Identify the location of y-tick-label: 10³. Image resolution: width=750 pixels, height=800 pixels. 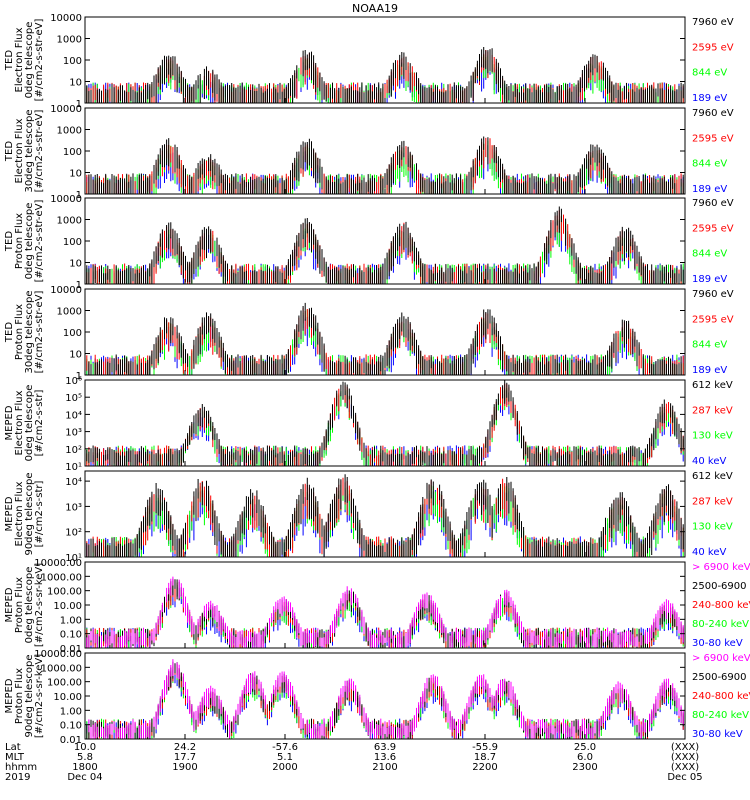
(73, 507).